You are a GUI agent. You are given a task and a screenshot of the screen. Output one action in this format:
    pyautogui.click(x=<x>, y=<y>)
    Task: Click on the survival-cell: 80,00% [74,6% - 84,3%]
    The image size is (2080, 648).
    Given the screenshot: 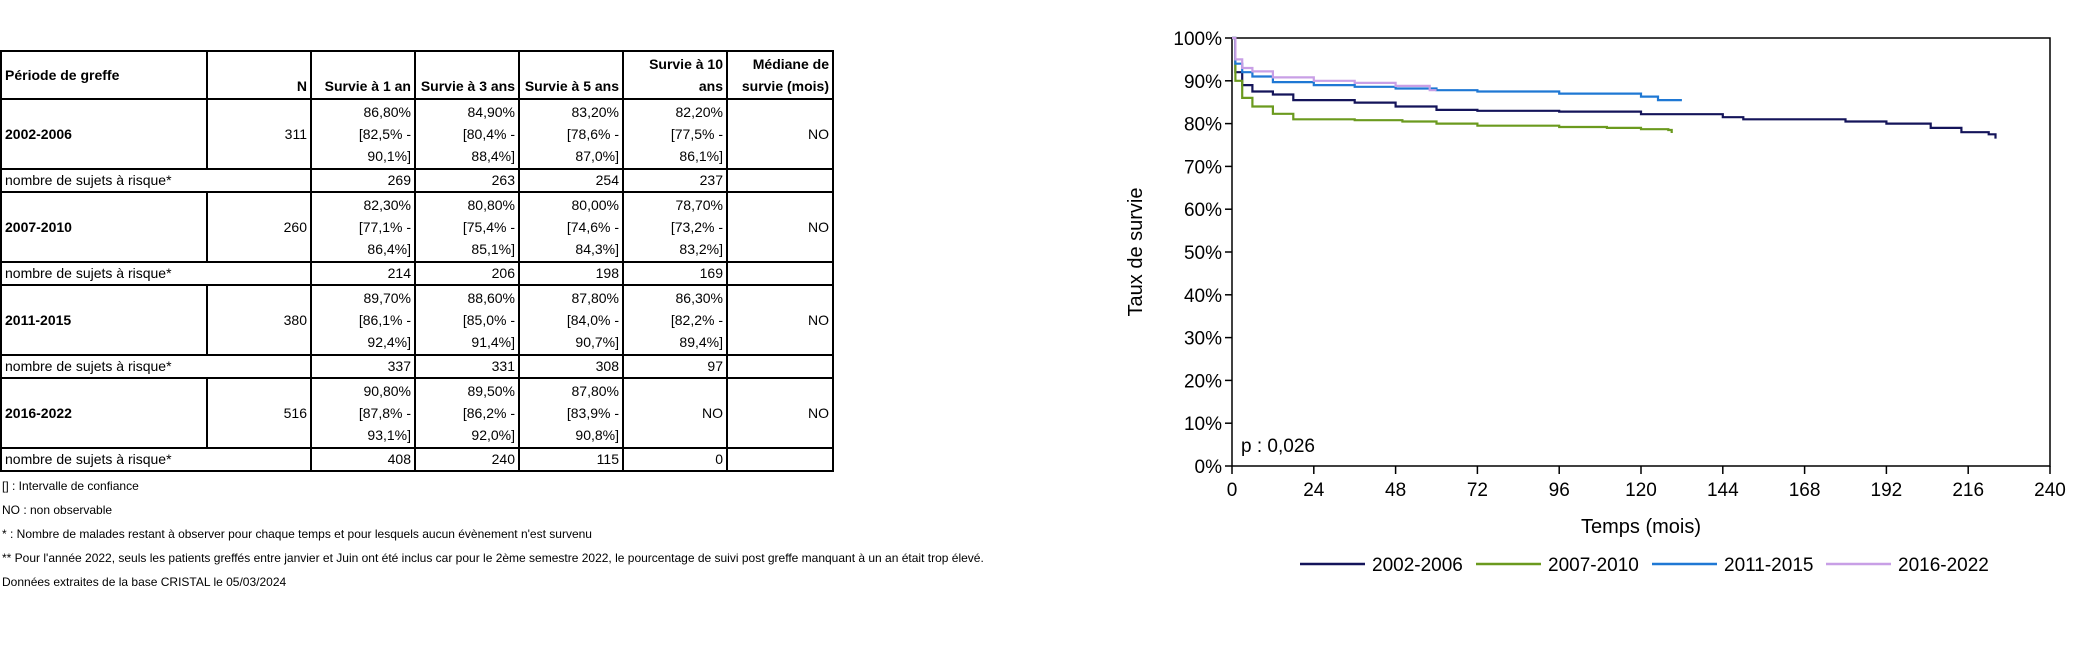 What is the action you would take?
    pyautogui.click(x=571, y=227)
    